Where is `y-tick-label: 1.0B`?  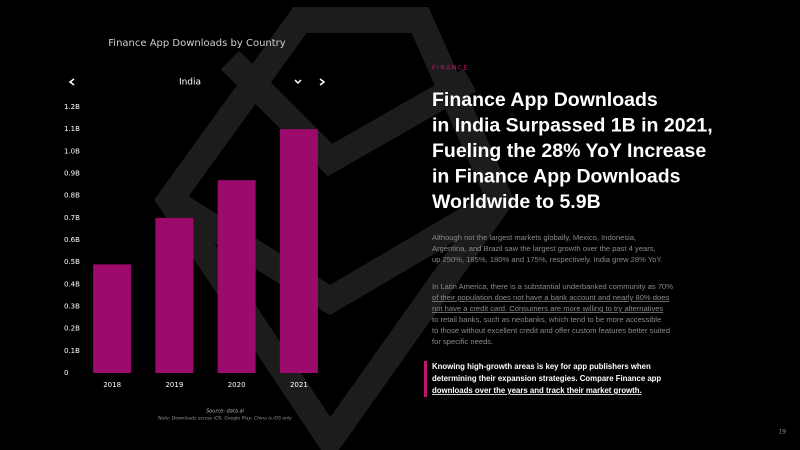 y-tick-label: 1.0B is located at coordinates (72, 151).